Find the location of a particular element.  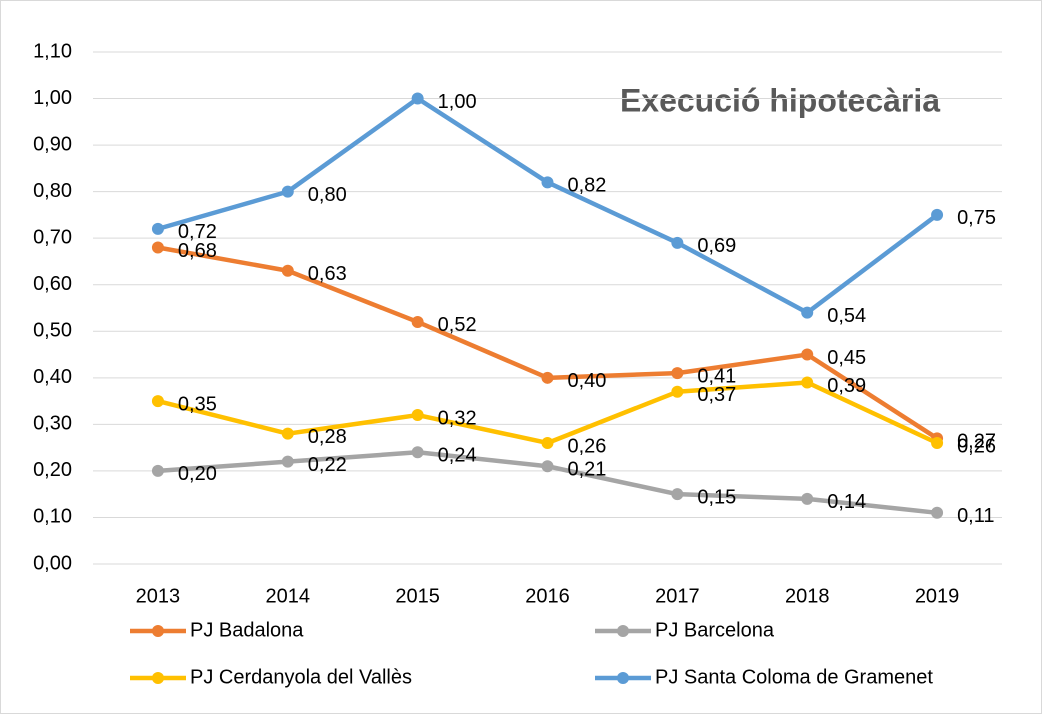

data-label: 0,22 is located at coordinates (327, 465).